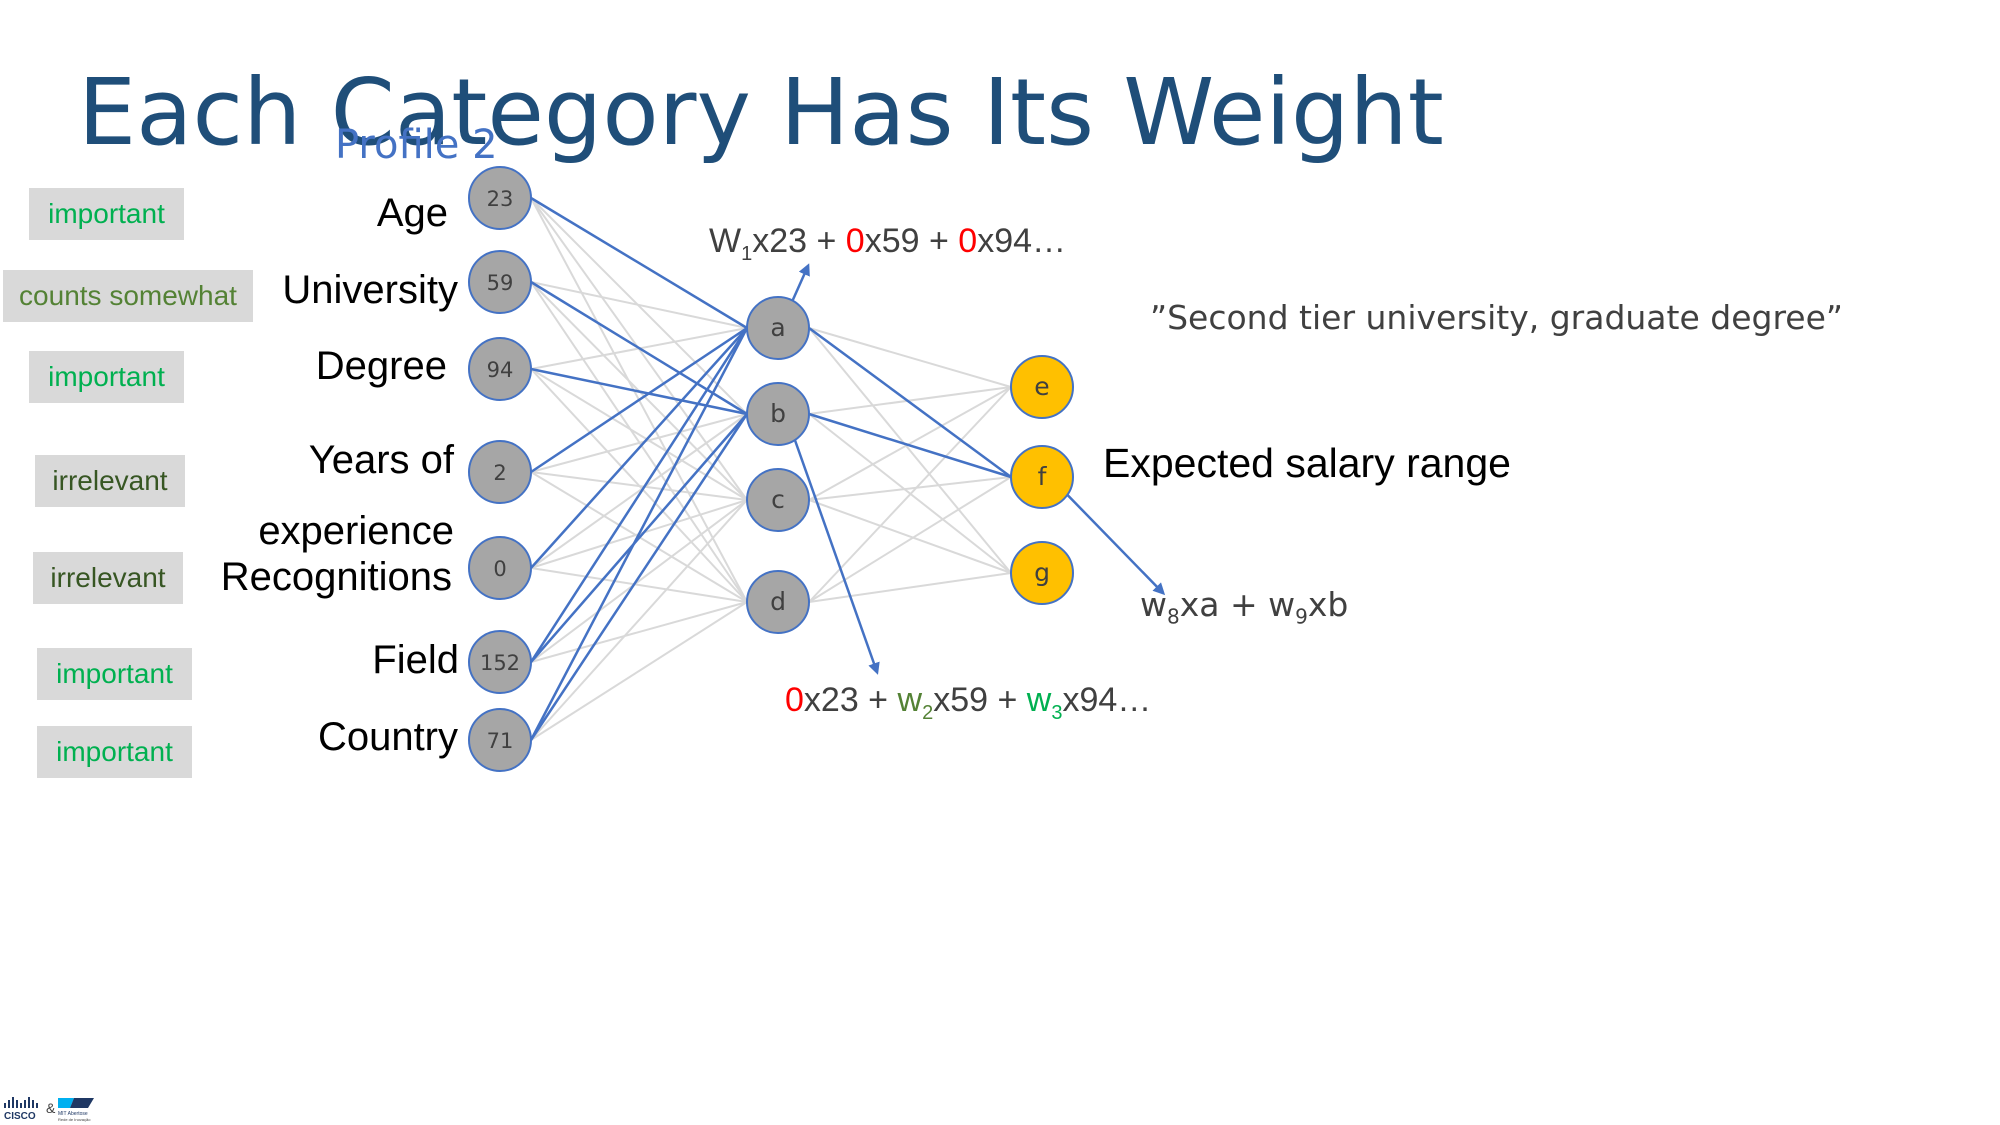 The image size is (2000, 1125). Describe the element at coordinates (412, 213) in the screenshot. I see `category-age-label: Age` at that location.